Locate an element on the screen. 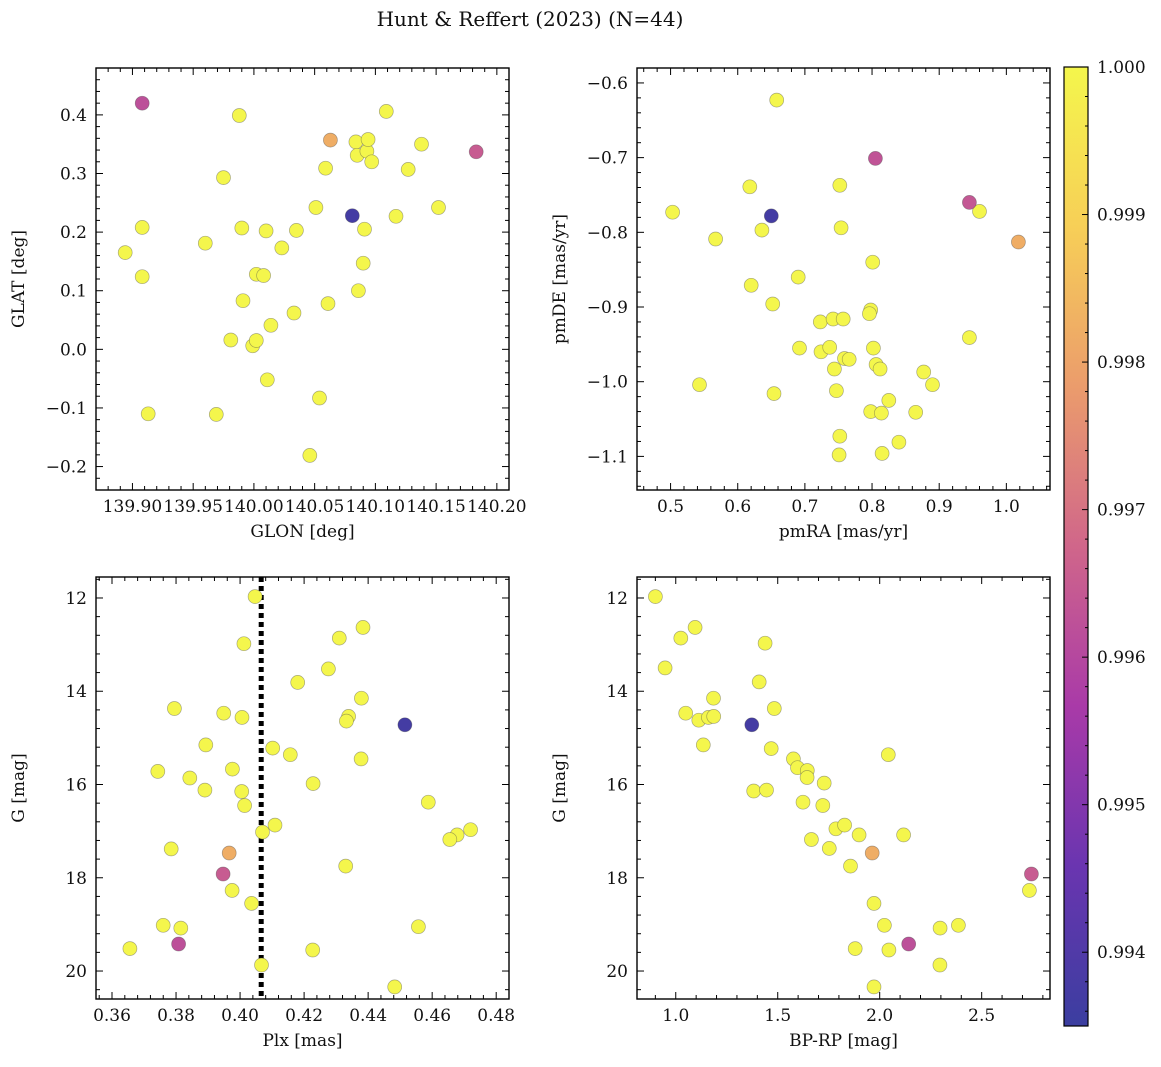 This screenshot has width=1161, height=1067. x-tick-label: 139.90 is located at coordinates (132, 507).